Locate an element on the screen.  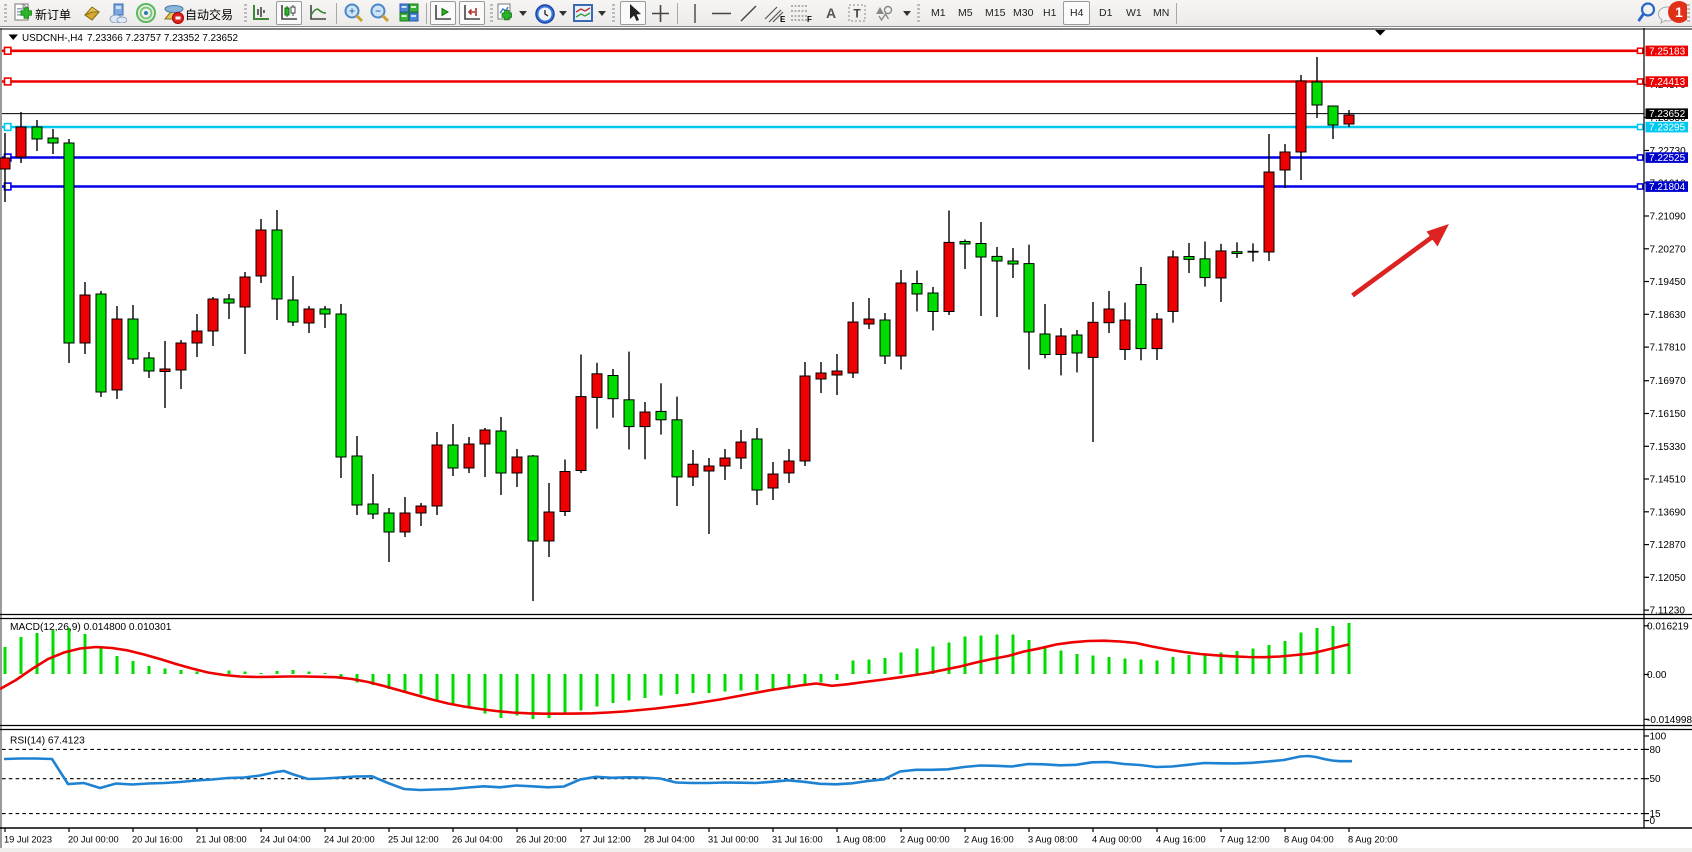
svg-text: 26 Jul 04:00 is located at coordinates (477, 840).